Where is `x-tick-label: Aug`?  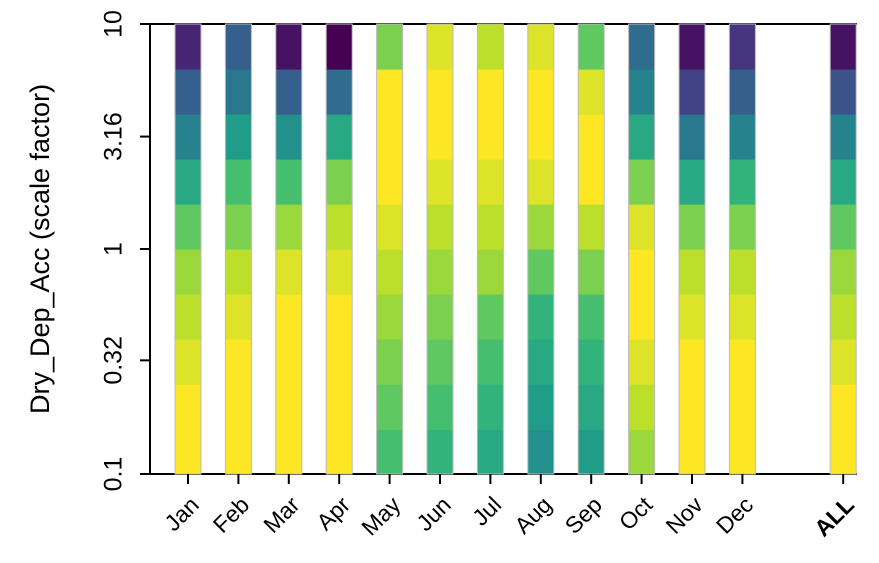 x-tick-label: Aug is located at coordinates (532, 514).